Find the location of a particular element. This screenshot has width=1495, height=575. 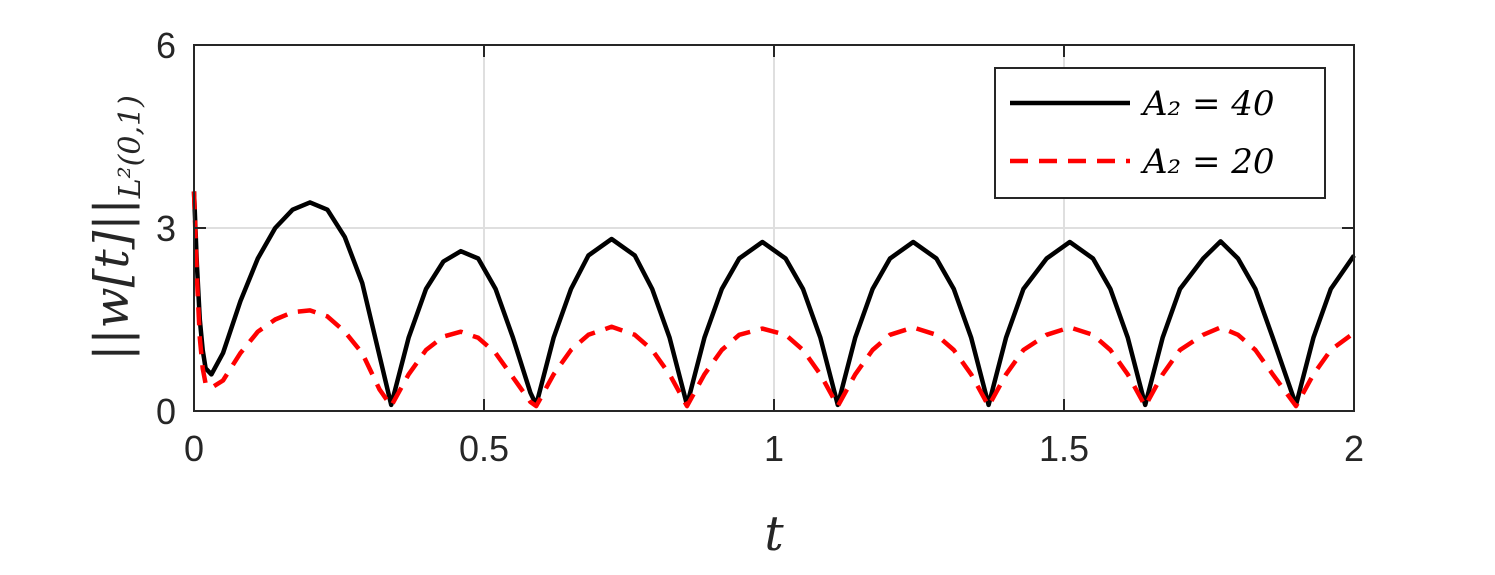

x-tick-label-3: 1.5 is located at coordinates (1064, 448).